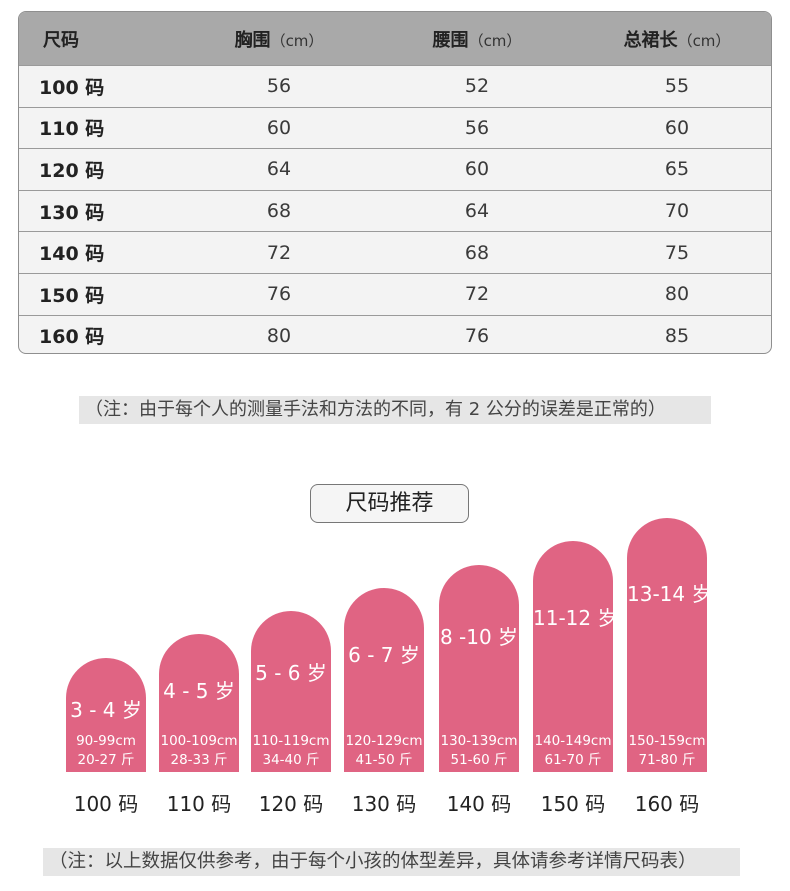 The height and width of the screenshot is (891, 790). What do you see at coordinates (291, 673) in the screenshot?
I see `age-label: 5 - 6 岁` at bounding box center [291, 673].